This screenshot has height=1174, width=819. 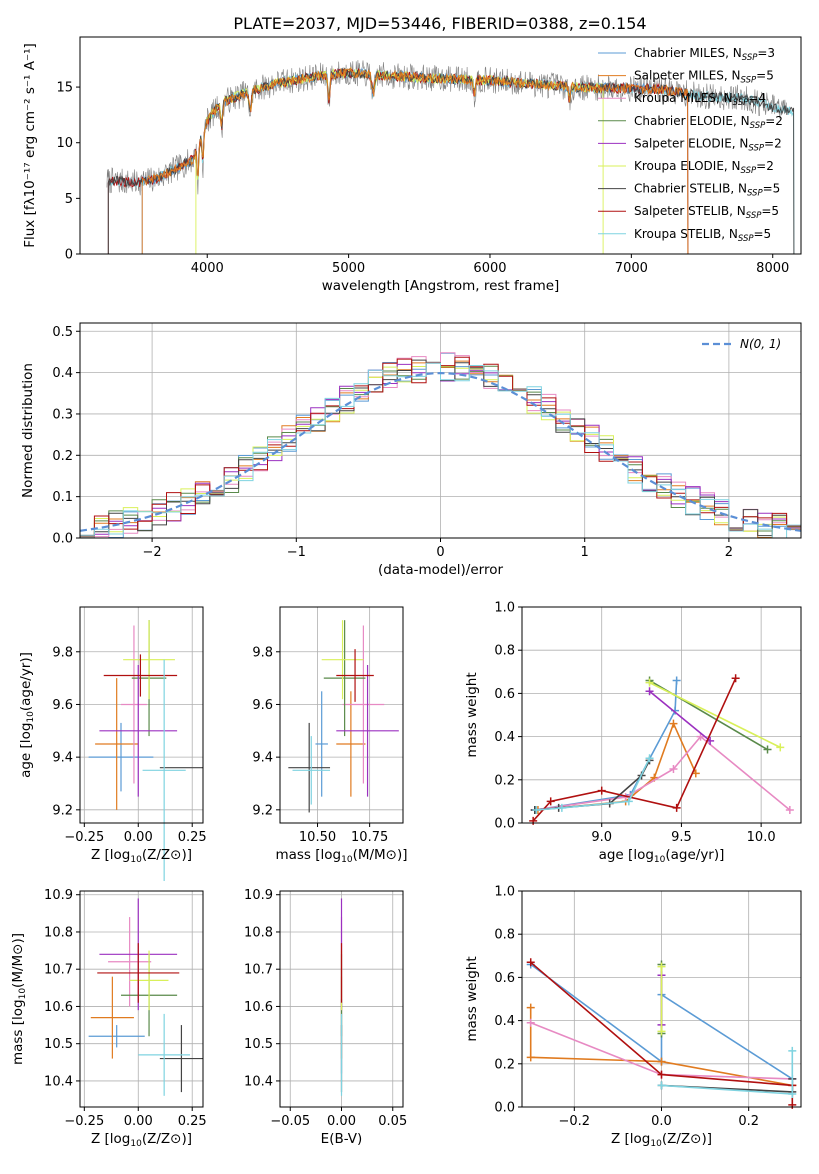 What do you see at coordinates (504, 824) in the screenshot?
I see `y-tick-label: 0.0` at bounding box center [504, 824].